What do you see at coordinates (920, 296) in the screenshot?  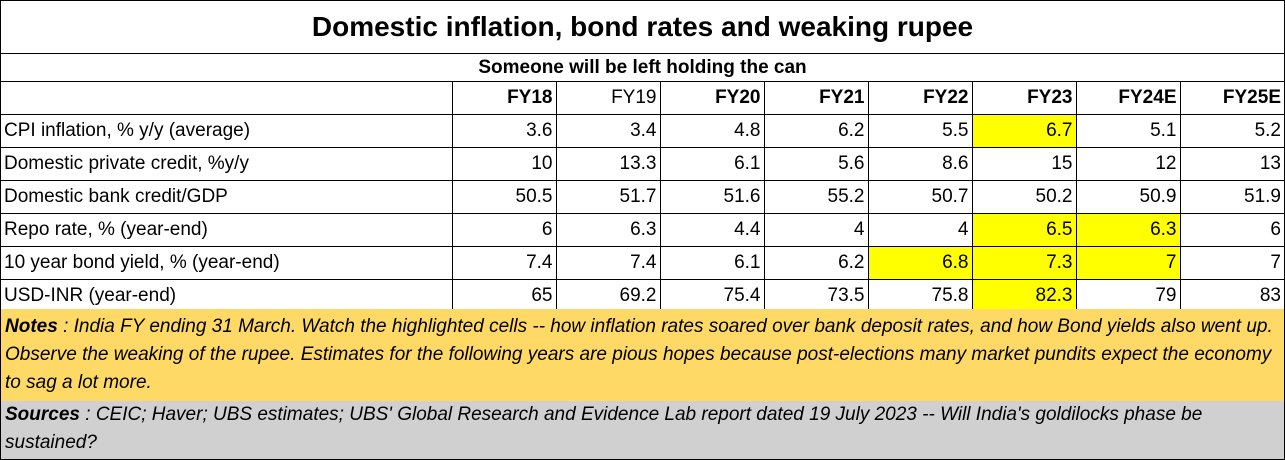 I see `value-cell: 75.8` at bounding box center [920, 296].